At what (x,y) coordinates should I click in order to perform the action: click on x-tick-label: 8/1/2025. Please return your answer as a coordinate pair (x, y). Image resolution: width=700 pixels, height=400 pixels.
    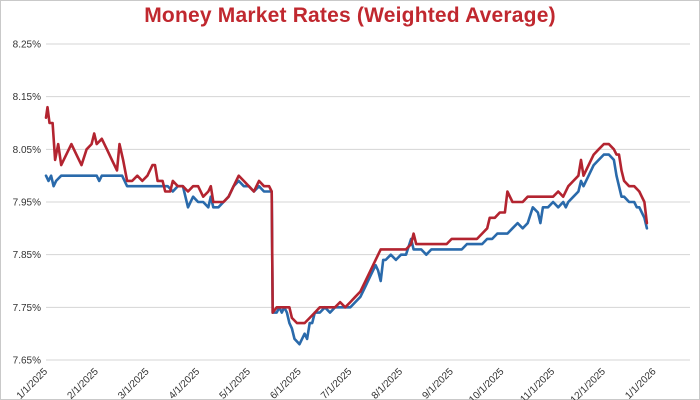
    Looking at the image, I should click on (388, 383).